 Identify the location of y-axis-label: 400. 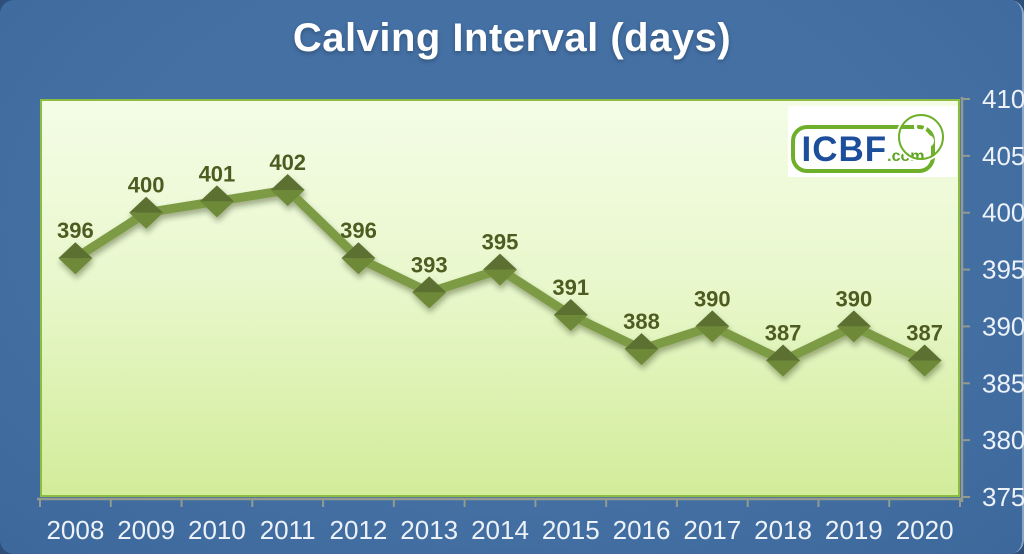
(1003, 213).